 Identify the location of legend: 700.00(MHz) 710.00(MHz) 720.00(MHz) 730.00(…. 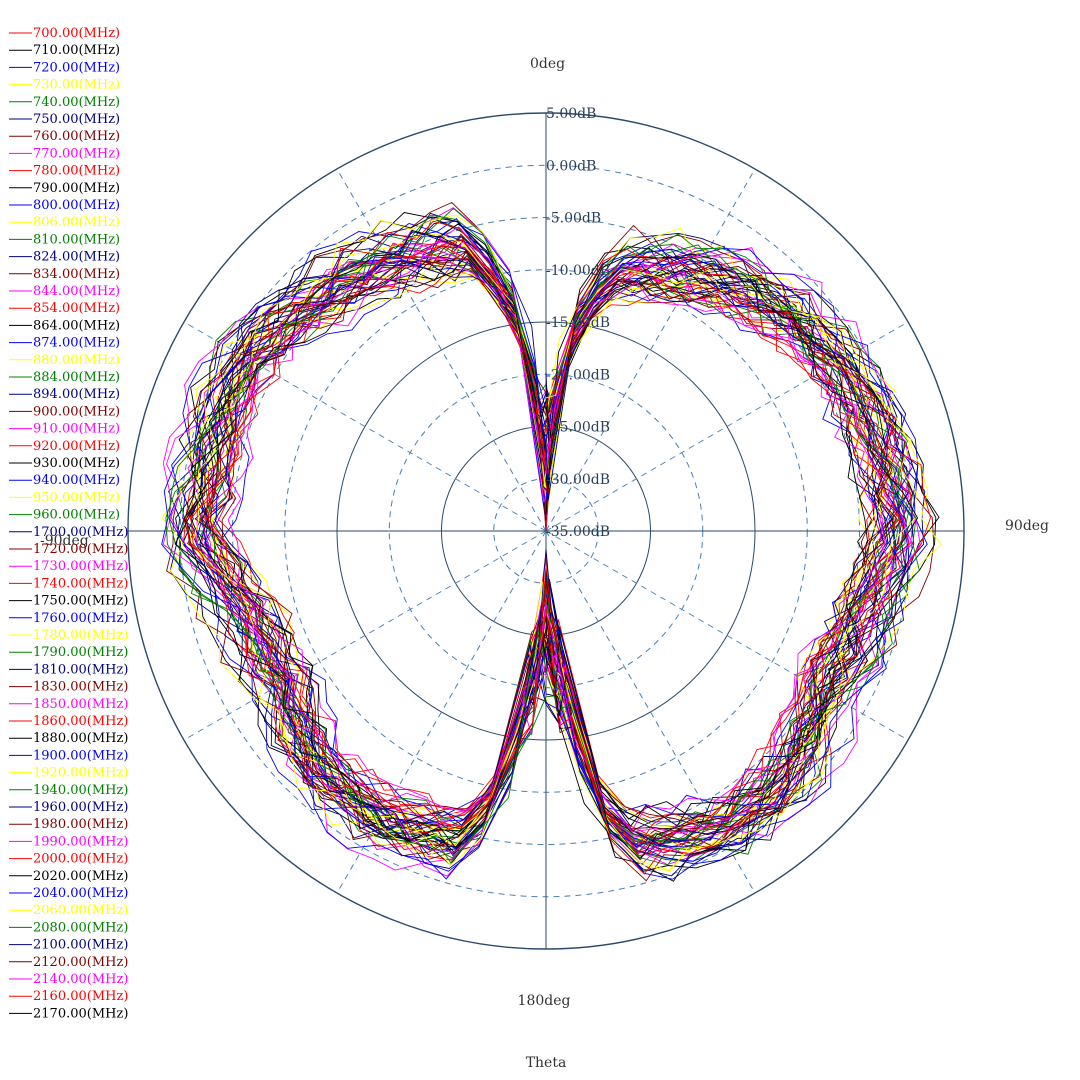
(68, 523).